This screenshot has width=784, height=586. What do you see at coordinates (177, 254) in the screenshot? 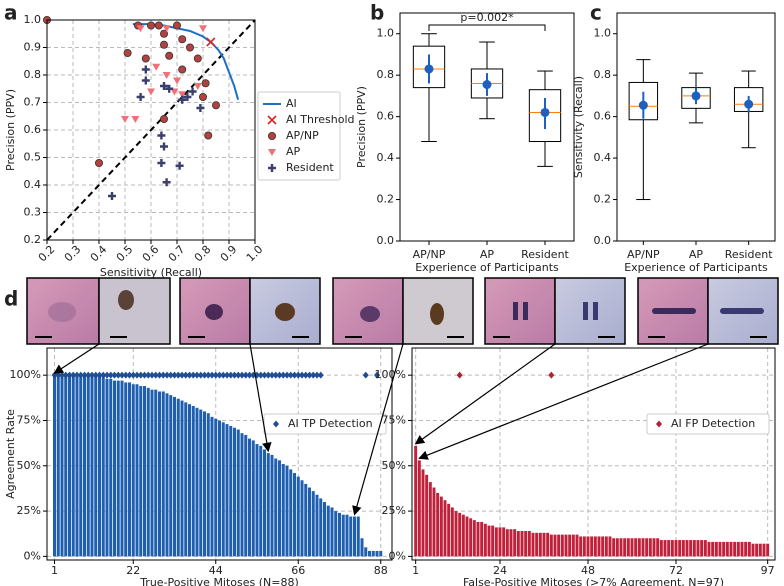
I see `x-tick-label: 0.7` at bounding box center [177, 254].